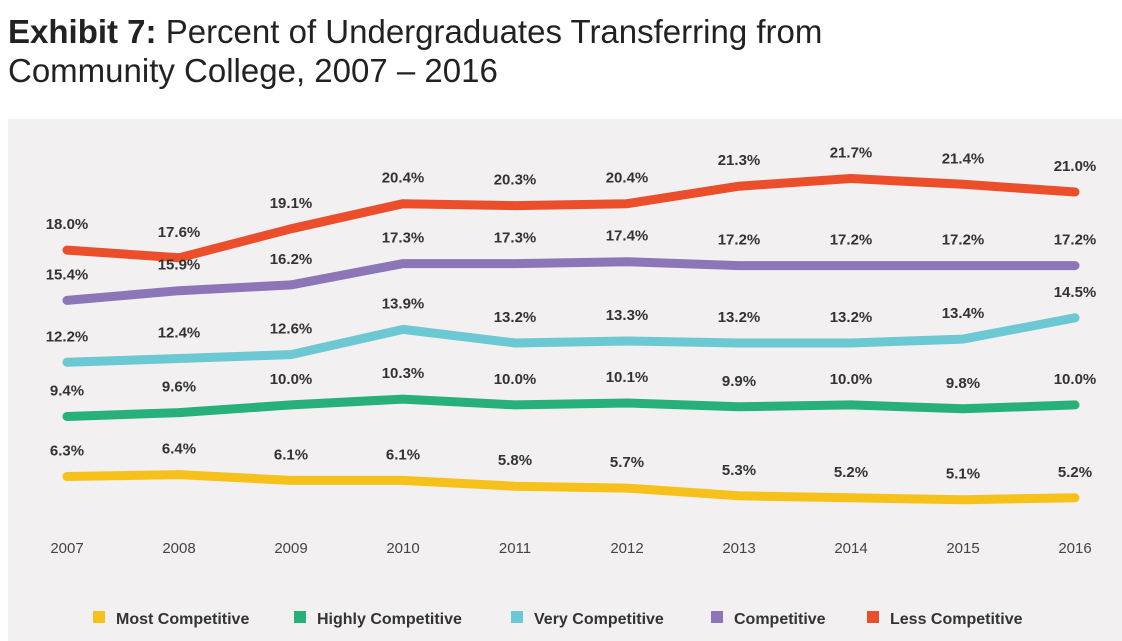 The width and height of the screenshot is (1122, 641). Describe the element at coordinates (179, 265) in the screenshot. I see `data-label-competitive: 15.9%` at that location.